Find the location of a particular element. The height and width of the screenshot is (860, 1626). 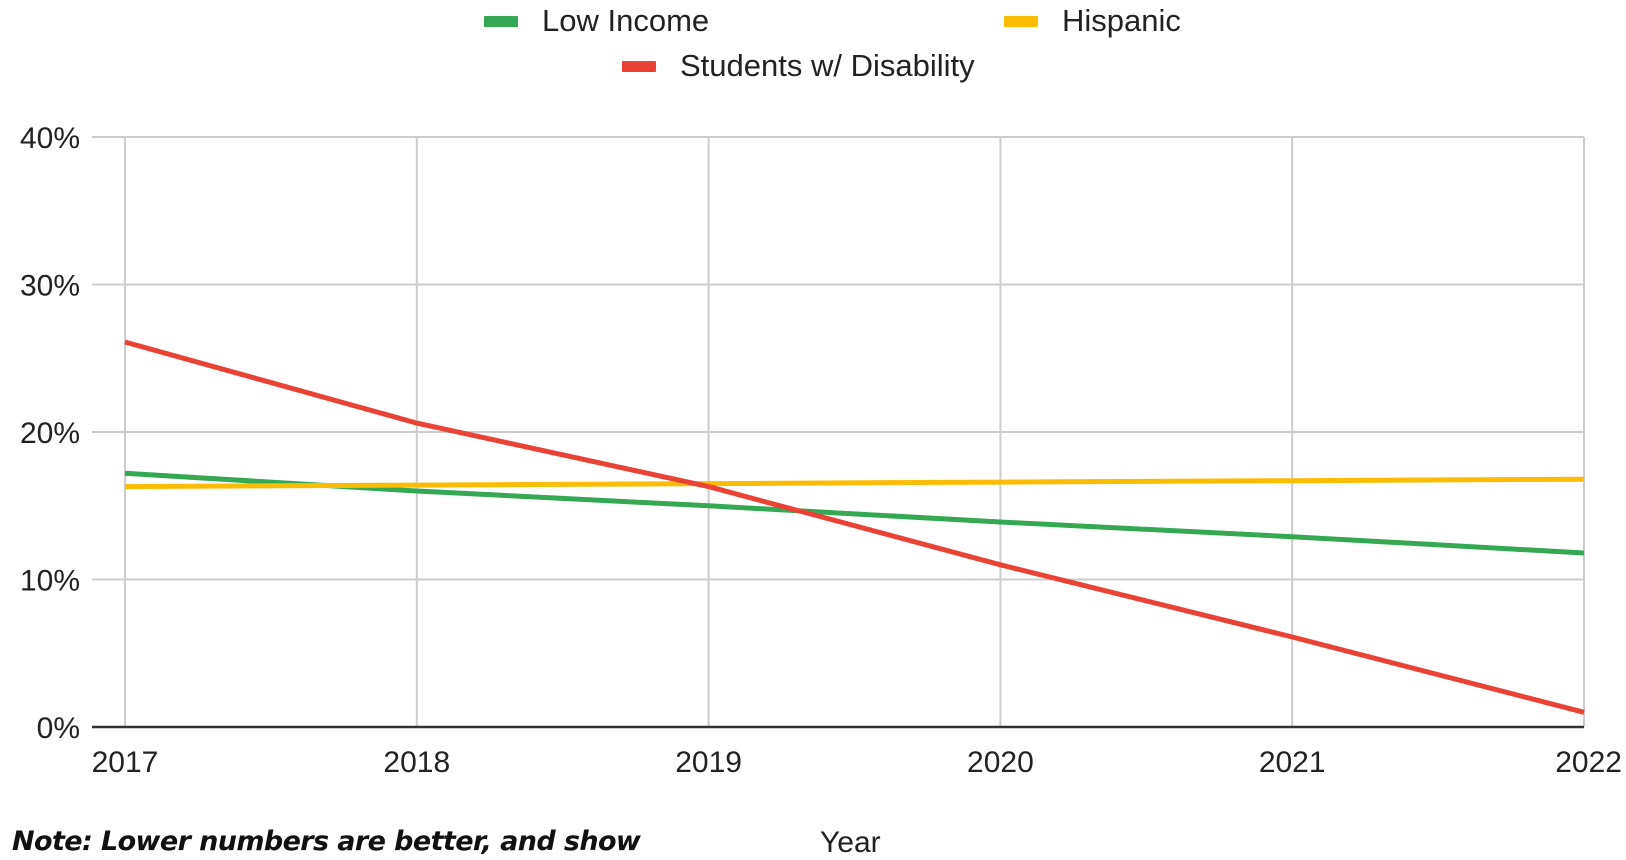

x-tick-label-3: 2020 is located at coordinates (1000, 762).